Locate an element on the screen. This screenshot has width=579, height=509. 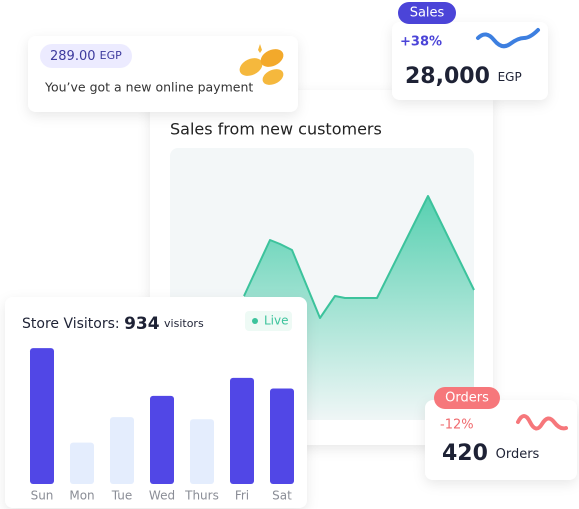
sales-card is located at coordinates (470, 61).